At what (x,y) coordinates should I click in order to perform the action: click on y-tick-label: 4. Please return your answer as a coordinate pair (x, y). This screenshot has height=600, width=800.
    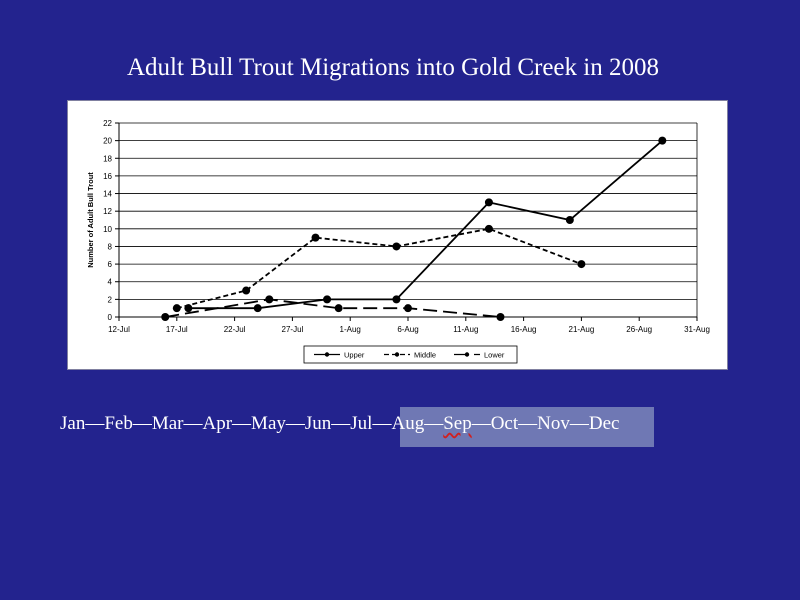
    Looking at the image, I should click on (110, 282).